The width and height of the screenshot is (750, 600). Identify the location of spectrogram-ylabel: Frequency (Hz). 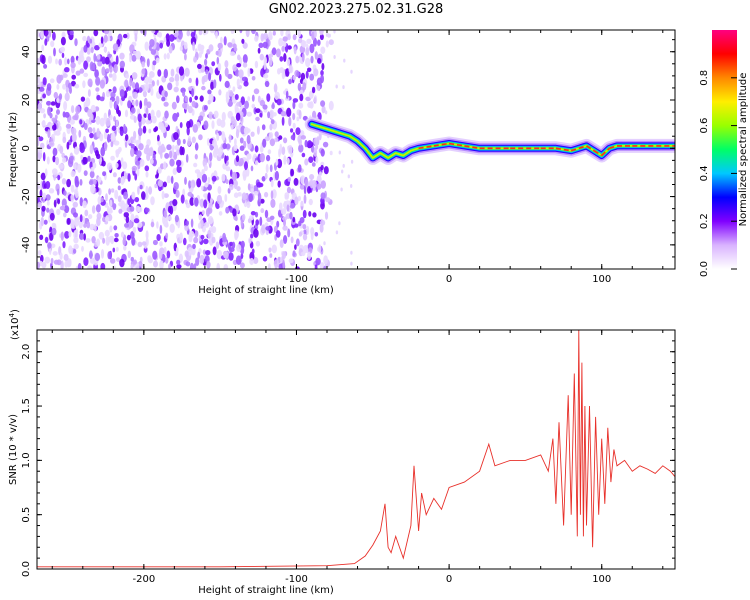
(13, 150).